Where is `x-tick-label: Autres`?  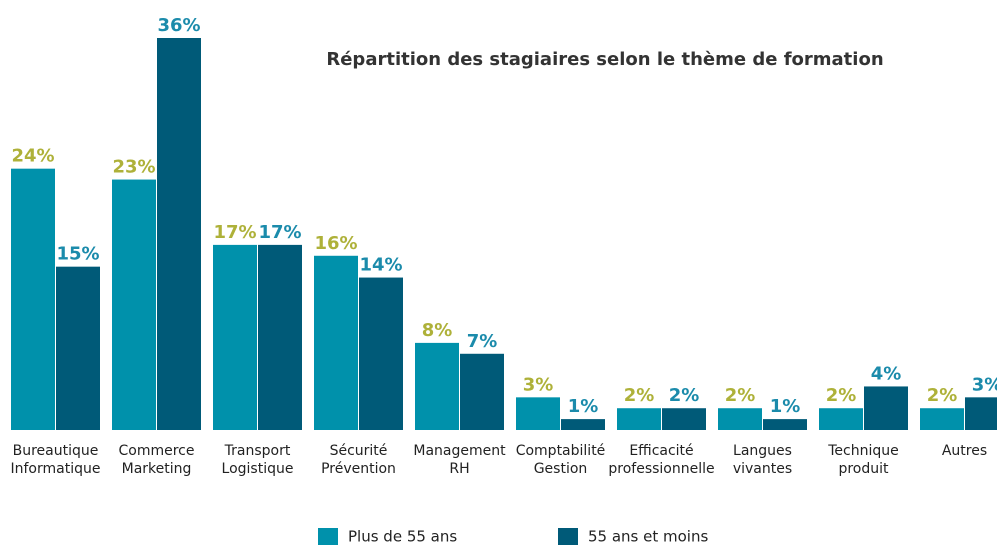 x-tick-label: Autres is located at coordinates (964, 451).